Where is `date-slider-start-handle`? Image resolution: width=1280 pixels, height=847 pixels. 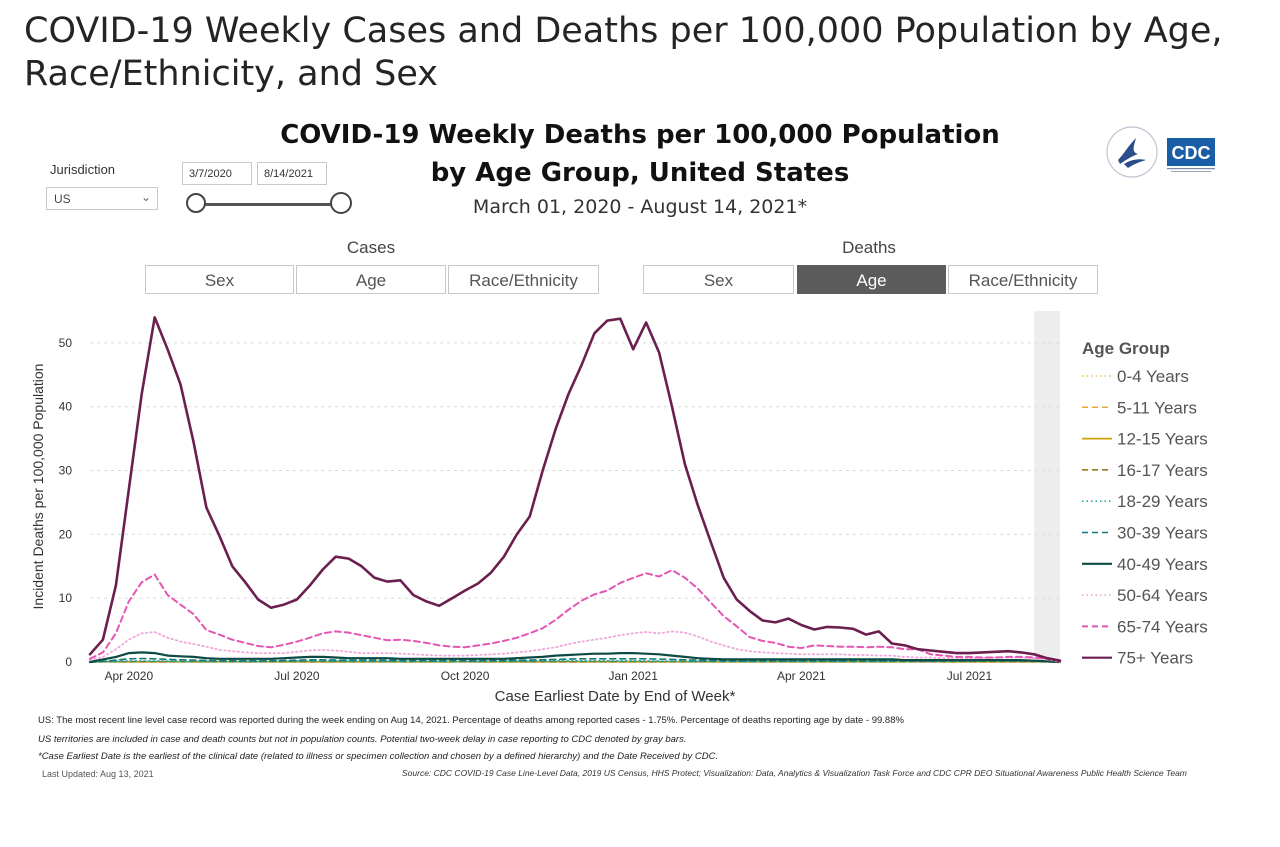
date-slider-start-handle is located at coordinates (196, 203).